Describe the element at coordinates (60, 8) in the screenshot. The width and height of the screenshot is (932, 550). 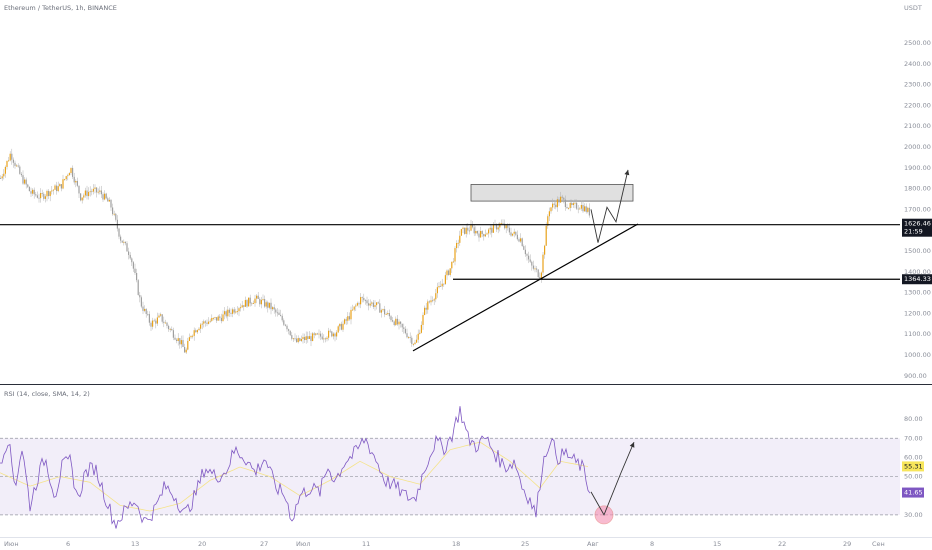
I see `symbol-title: Ethereum / TetherUS, 1h, BINANCE` at that location.